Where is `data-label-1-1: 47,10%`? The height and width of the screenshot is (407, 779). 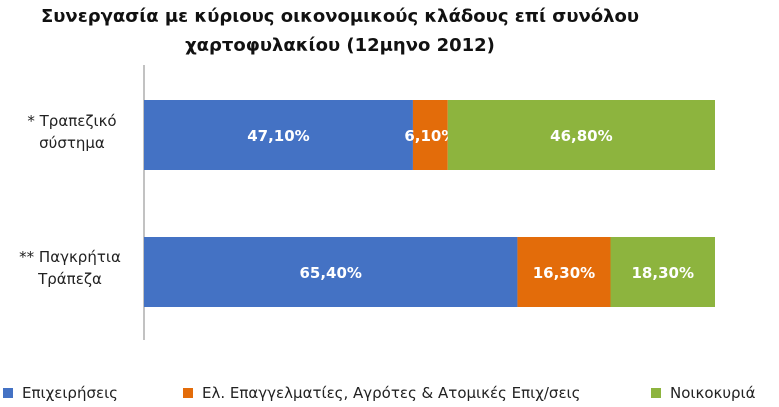 data-label-1-1: 47,10% is located at coordinates (278, 136).